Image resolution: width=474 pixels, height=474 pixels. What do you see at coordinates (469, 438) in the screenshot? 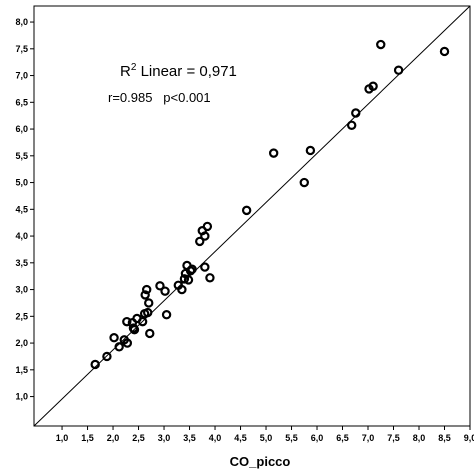
I see `x-tick-label: 9,0` at bounding box center [469, 438].